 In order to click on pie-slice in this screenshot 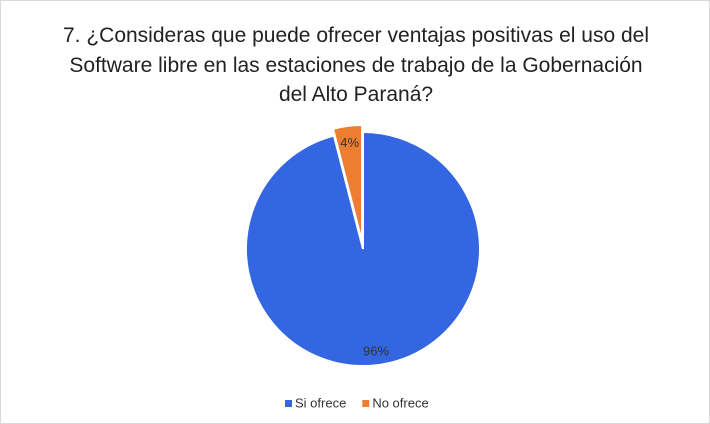, I will do `click(347, 183)`.